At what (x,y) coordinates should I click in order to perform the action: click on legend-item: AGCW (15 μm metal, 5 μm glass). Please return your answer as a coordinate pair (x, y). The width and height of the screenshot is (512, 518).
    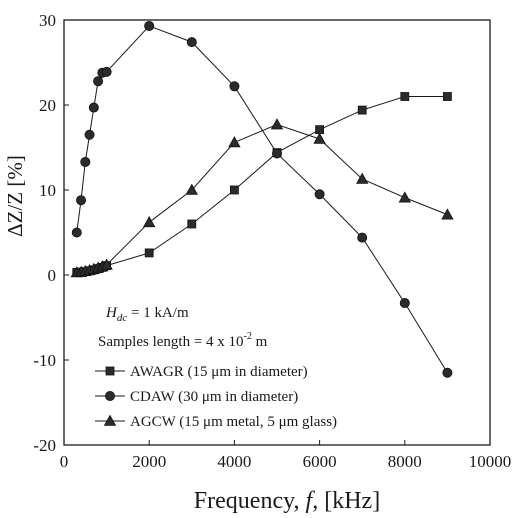
    Looking at the image, I should click on (216, 422).